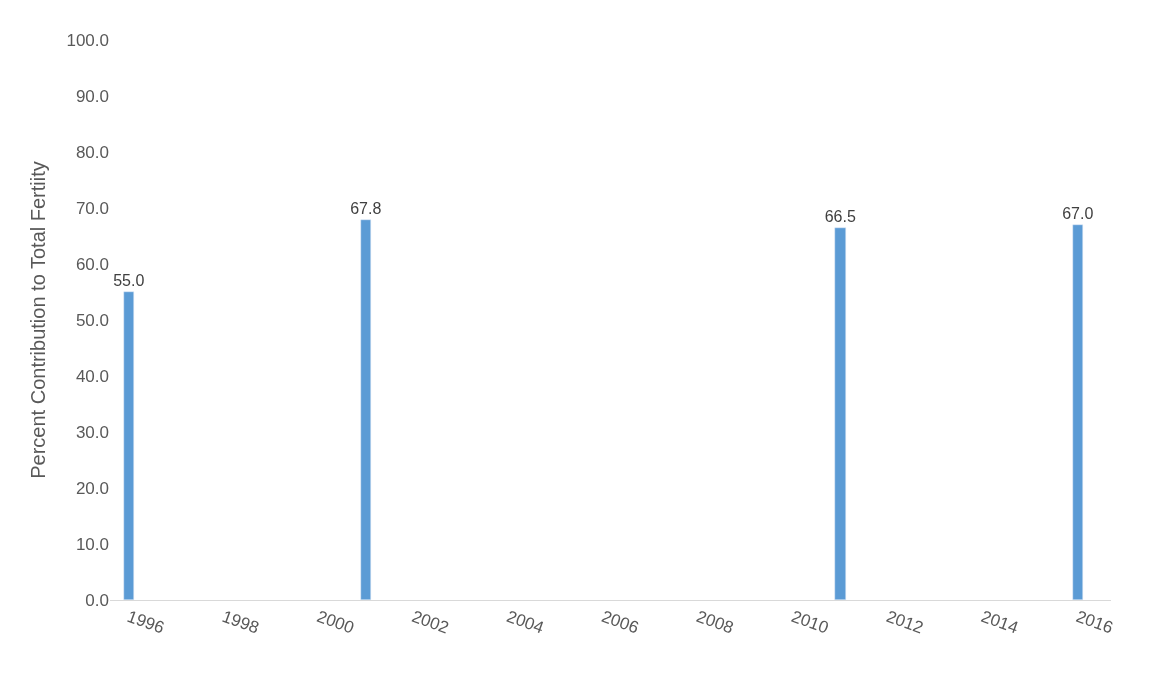 The height and width of the screenshot is (675, 1151). What do you see at coordinates (145, 622) in the screenshot?
I see `x-tick-label: 1996` at bounding box center [145, 622].